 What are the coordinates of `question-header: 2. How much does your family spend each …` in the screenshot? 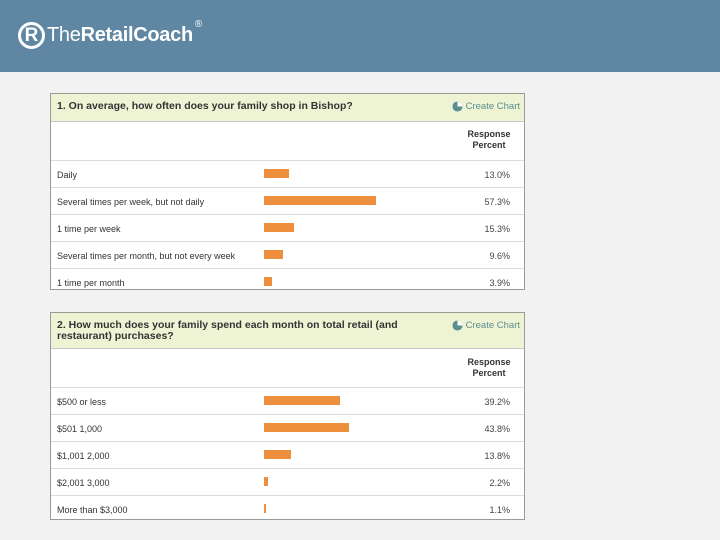 It's located at (287, 331).